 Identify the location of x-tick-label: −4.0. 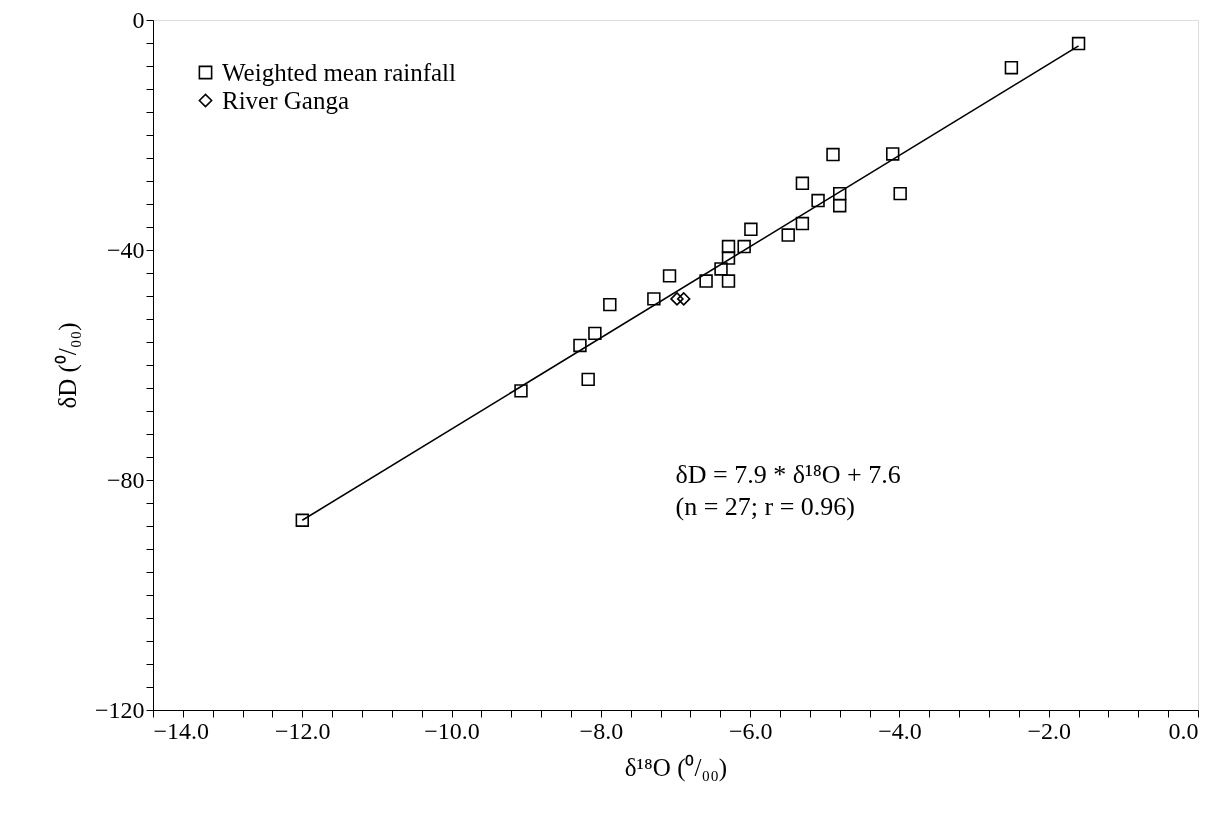
(900, 730).